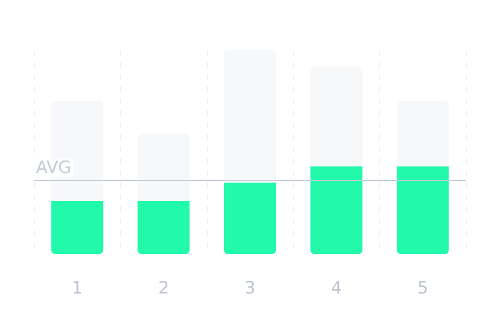 Image resolution: width=500 pixels, height=333 pixels. Describe the element at coordinates (54, 168) in the screenshot. I see `ref-line-label: AVG` at that location.